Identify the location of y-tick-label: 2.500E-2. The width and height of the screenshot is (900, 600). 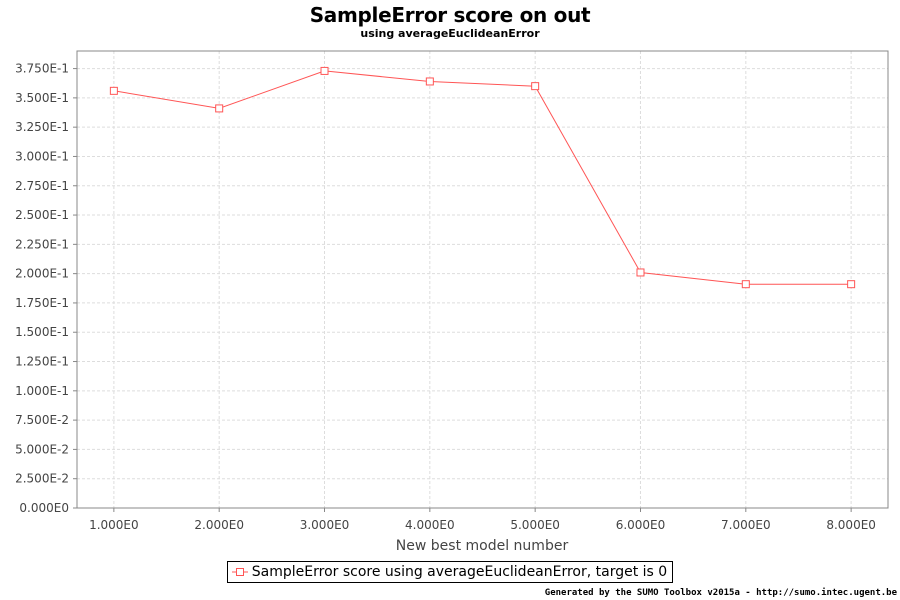
(42, 479).